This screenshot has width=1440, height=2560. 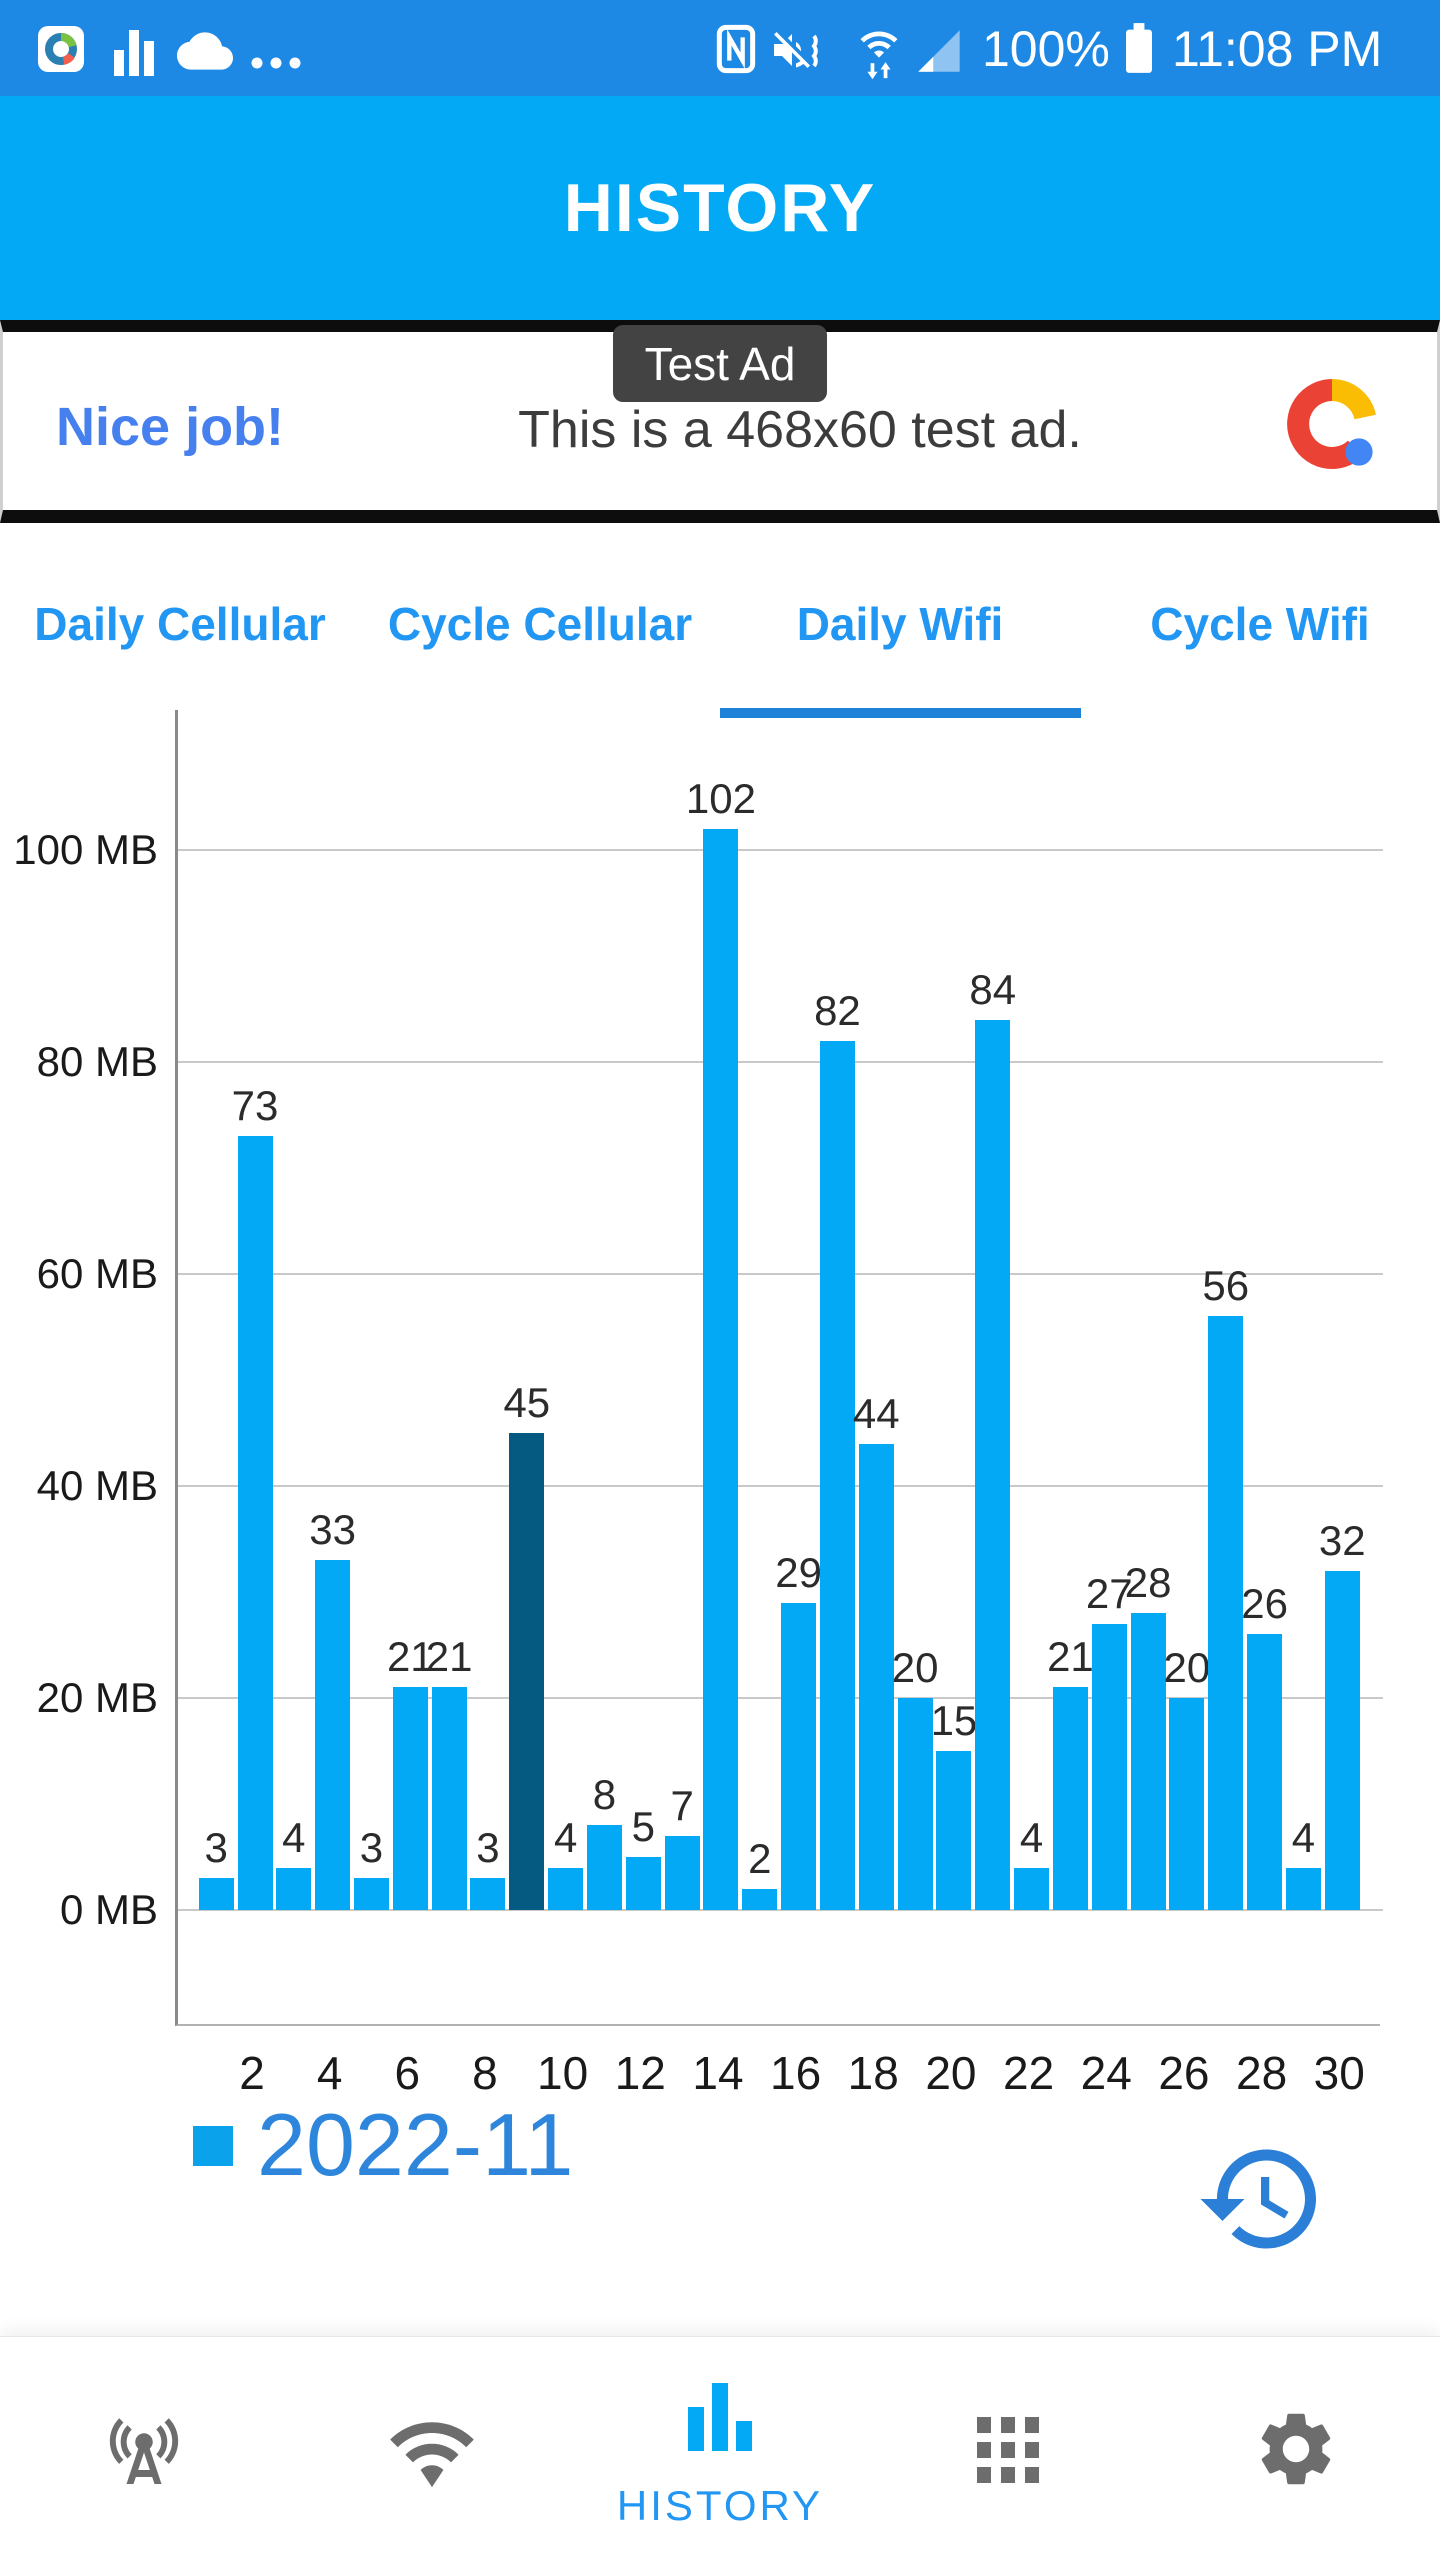 What do you see at coordinates (540, 624) in the screenshot?
I see `tab-cycle-cellular: Cycle Cellular` at bounding box center [540, 624].